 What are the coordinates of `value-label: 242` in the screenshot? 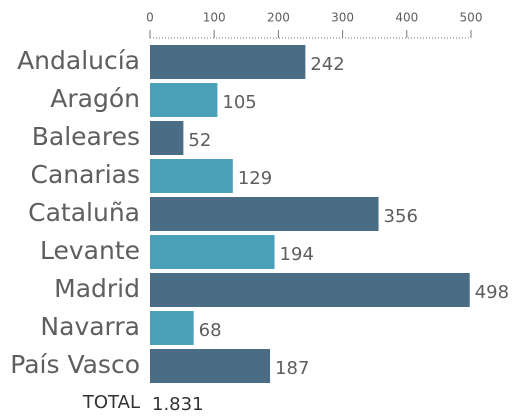 It's located at (327, 64).